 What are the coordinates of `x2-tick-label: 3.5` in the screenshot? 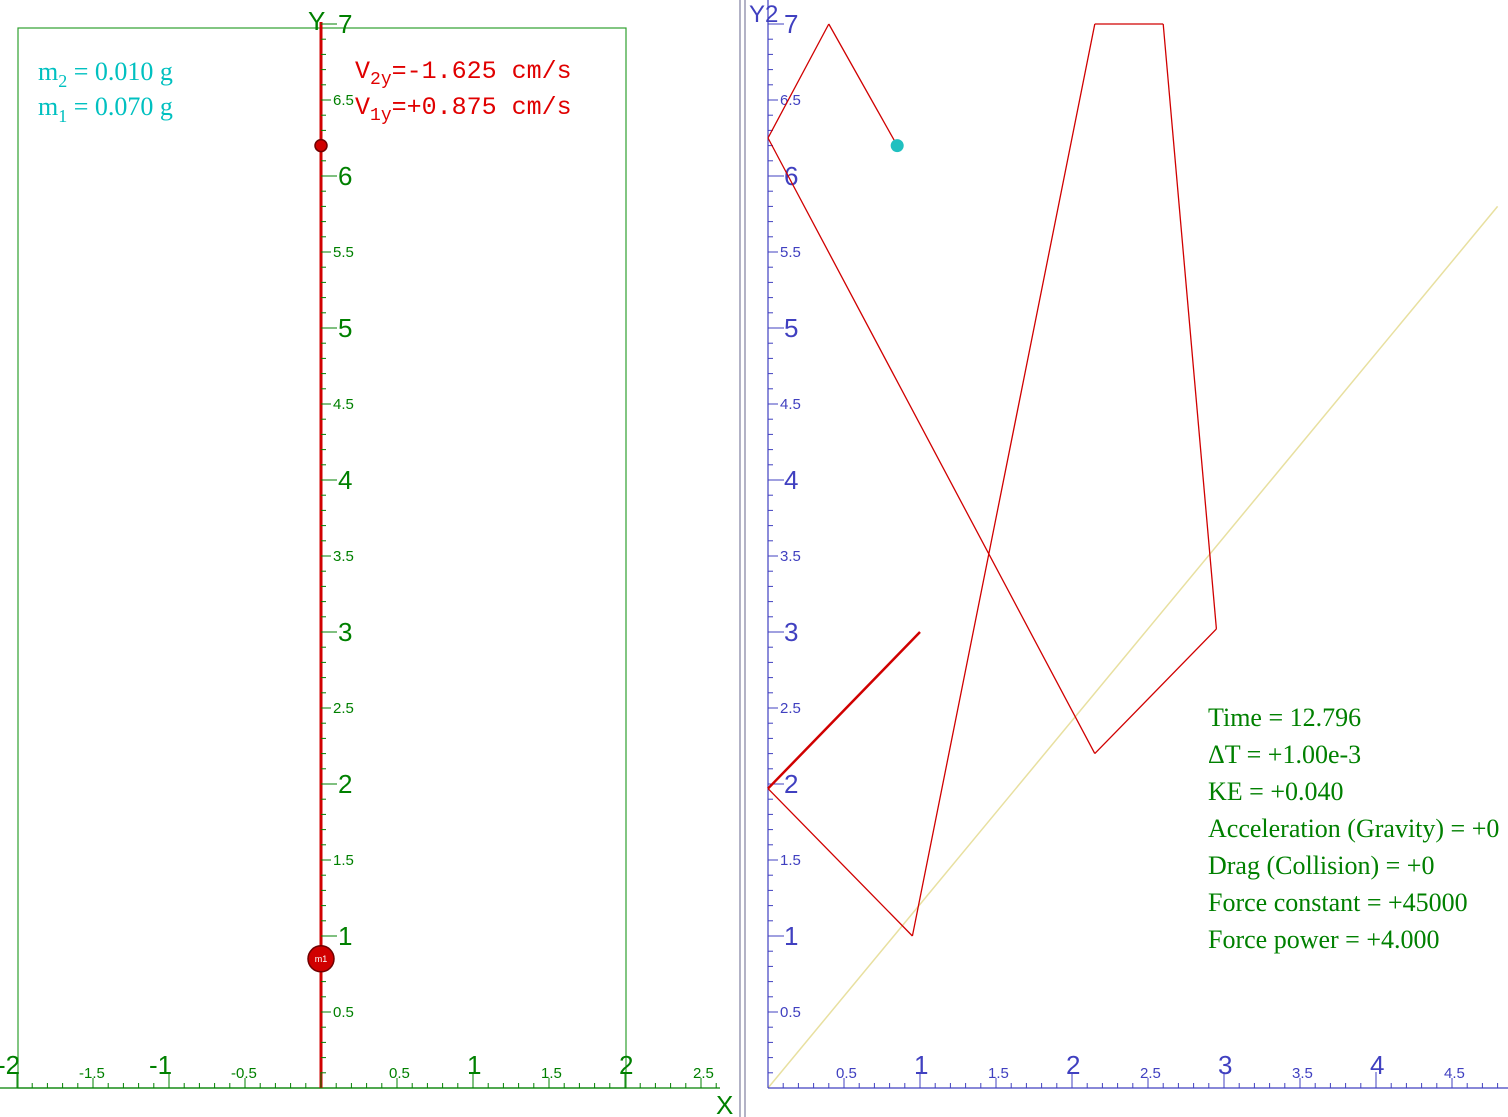 It's located at (1302, 1073).